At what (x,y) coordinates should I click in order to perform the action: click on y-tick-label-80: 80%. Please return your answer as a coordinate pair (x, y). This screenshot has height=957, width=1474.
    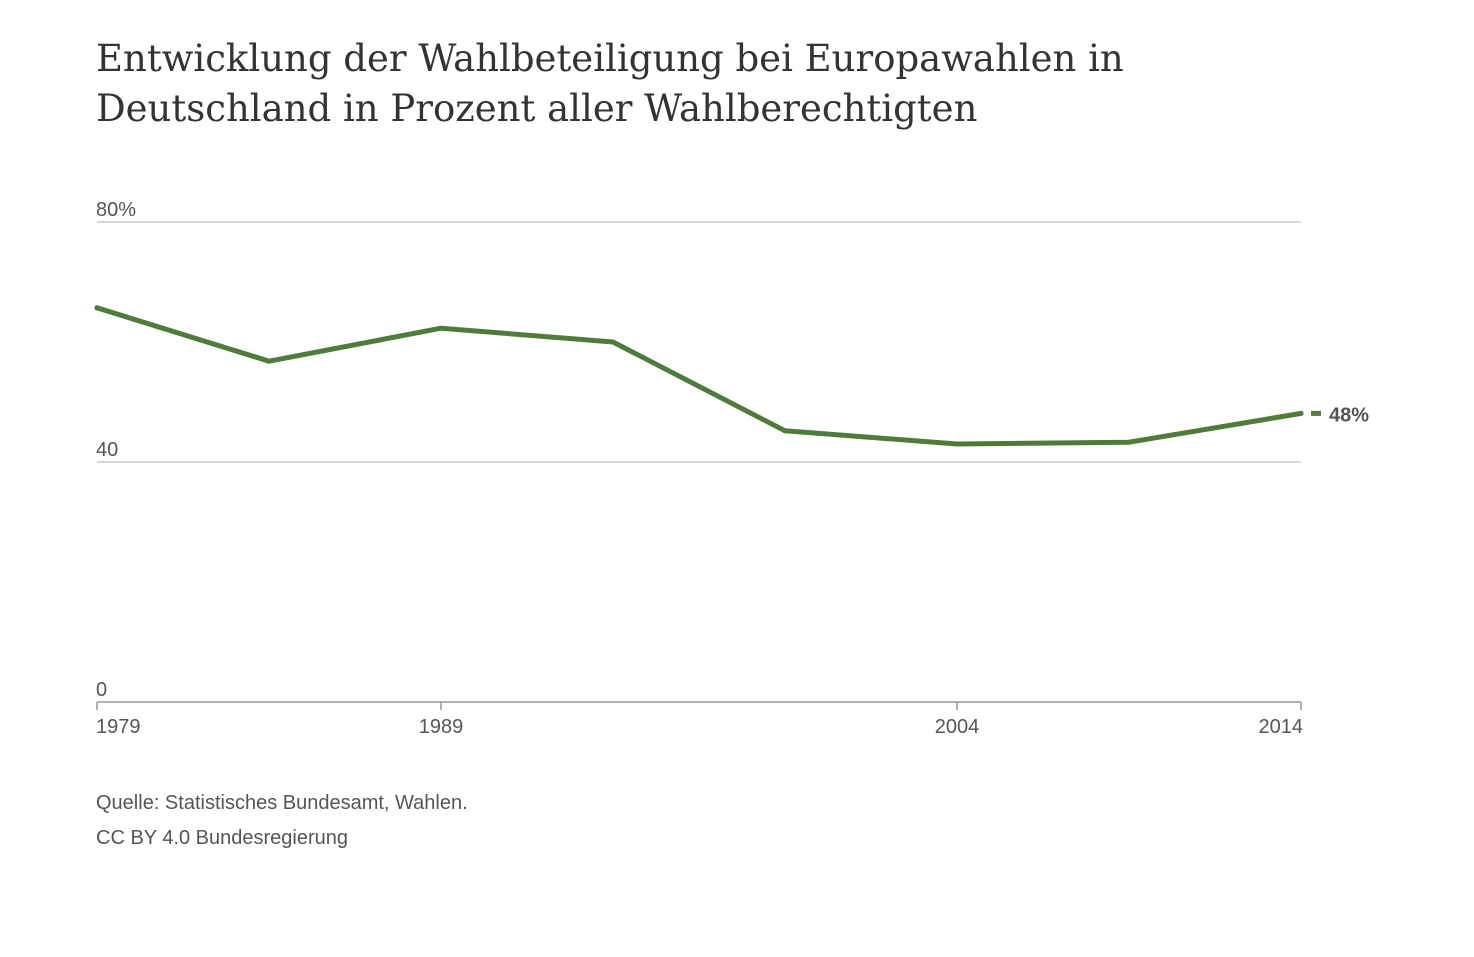
    Looking at the image, I should click on (116, 210).